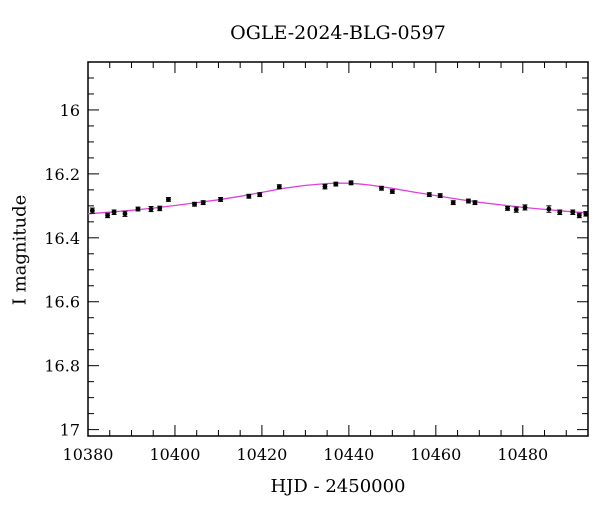 The image size is (600, 512). I want to click on y-tick-label: 16.8, so click(62, 366).